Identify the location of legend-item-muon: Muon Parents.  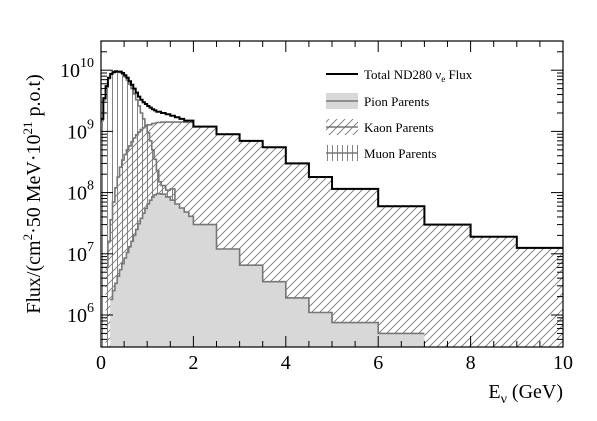
(381, 153).